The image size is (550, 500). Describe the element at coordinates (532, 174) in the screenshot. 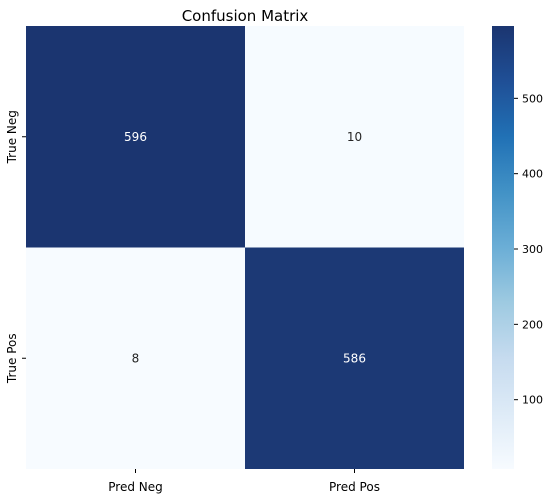

I see `colorbar-tick-label: 400` at that location.